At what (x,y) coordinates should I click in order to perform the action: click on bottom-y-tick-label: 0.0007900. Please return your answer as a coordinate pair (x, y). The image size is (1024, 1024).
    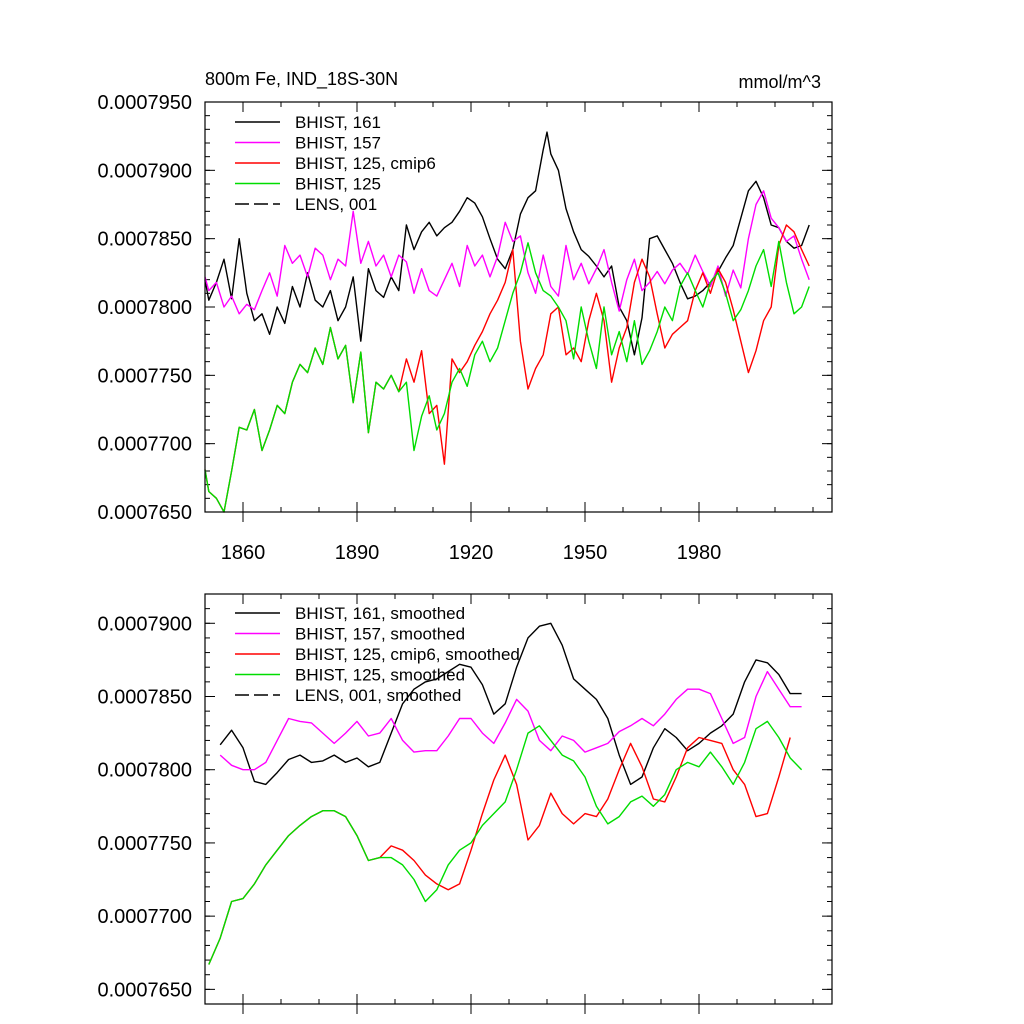
    Looking at the image, I should click on (144, 624).